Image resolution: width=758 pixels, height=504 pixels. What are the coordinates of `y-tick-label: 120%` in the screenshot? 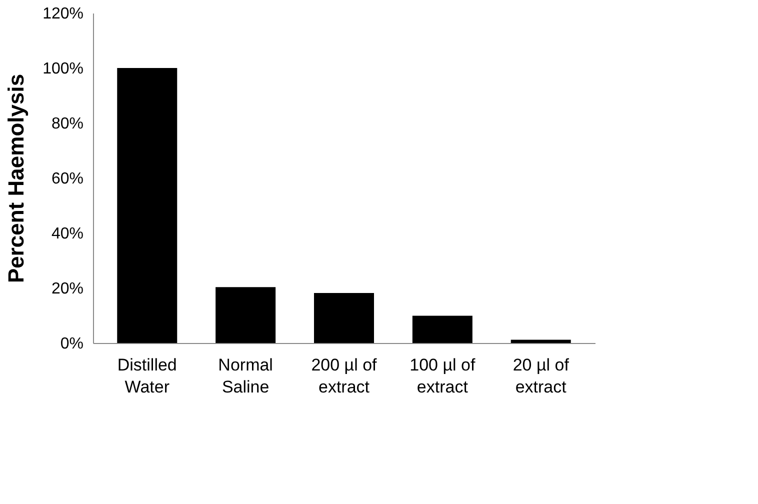 It's located at (63, 14).